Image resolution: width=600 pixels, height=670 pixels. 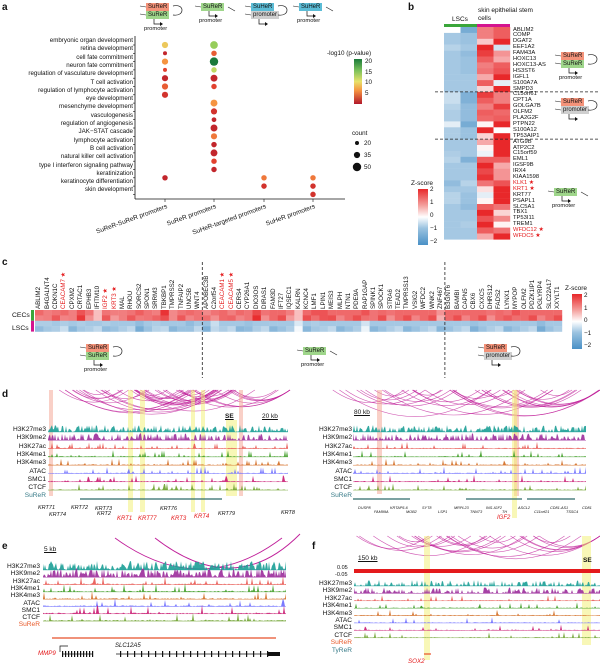 What do you see at coordinates (25, 596) in the screenshot?
I see `track-label: H3K4me3` at bounding box center [25, 596].